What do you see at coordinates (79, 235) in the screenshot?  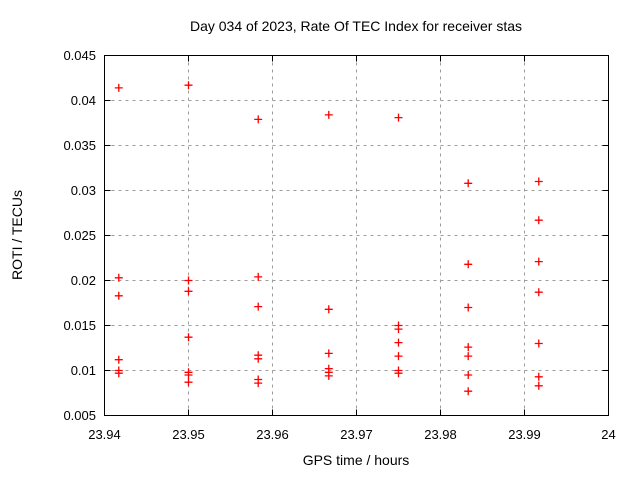 I see `y-tick-label: 0.025` at bounding box center [79, 235].